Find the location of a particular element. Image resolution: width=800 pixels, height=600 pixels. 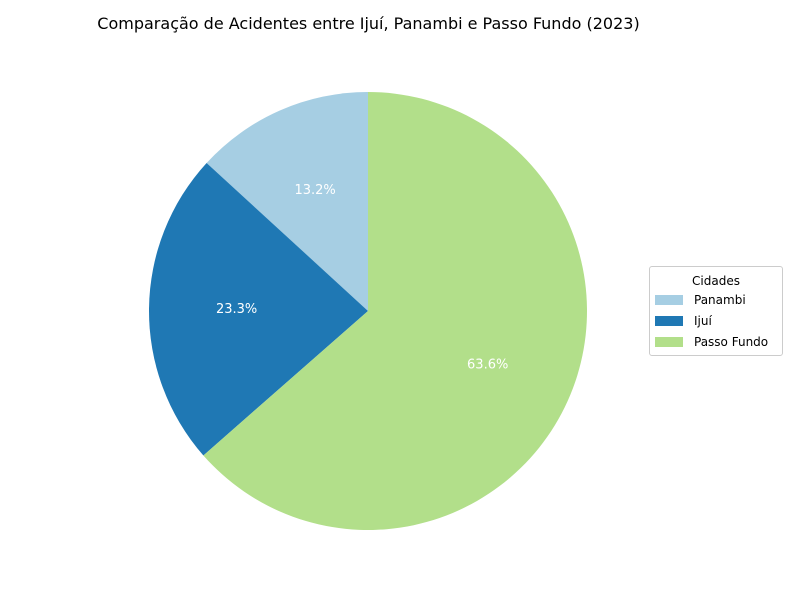

legend-item-0: Panambi is located at coordinates (716, 299).